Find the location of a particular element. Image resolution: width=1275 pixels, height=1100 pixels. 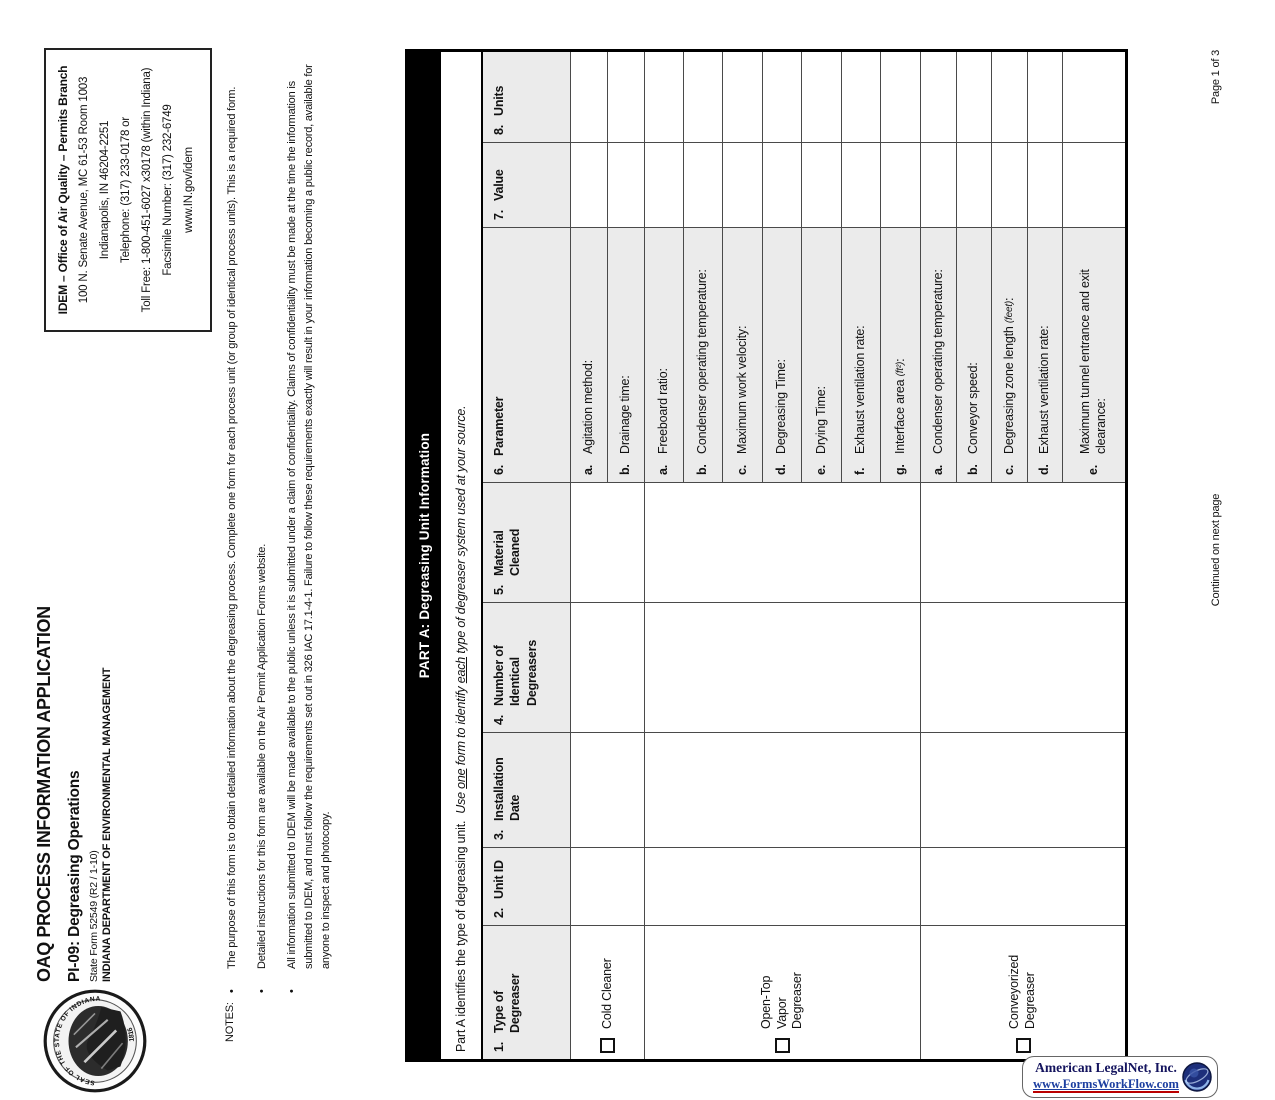

svg-text: 1816 is located at coordinates (131, 1033).